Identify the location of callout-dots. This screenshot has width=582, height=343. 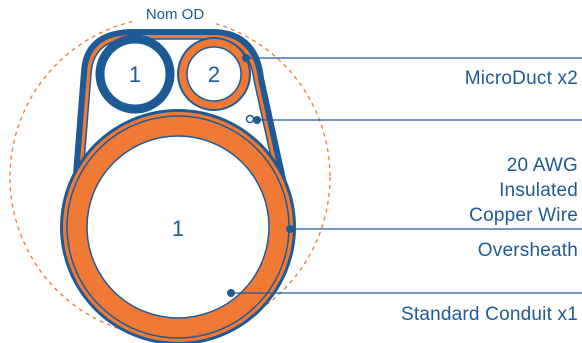
(260, 175).